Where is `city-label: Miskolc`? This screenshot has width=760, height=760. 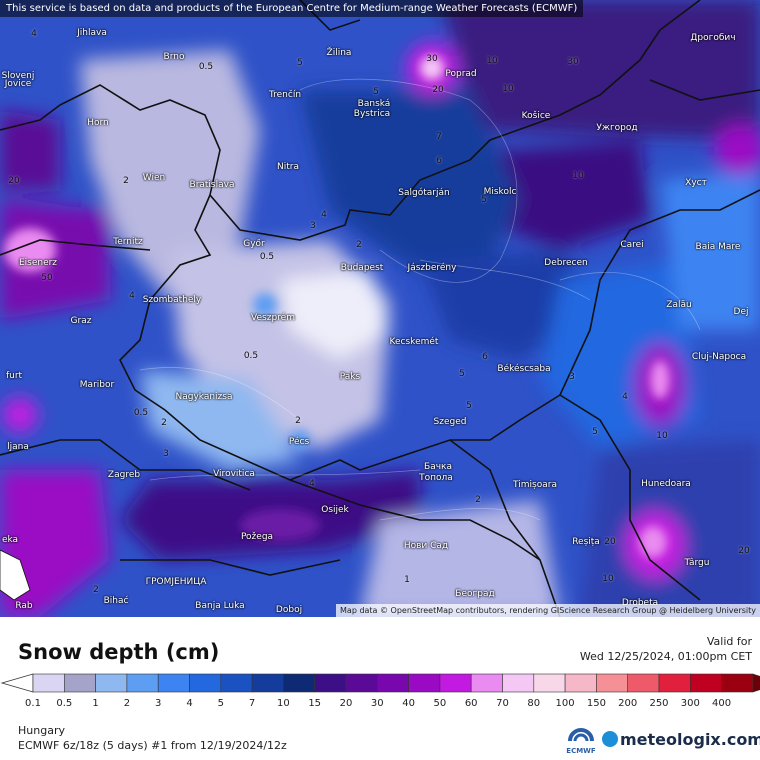
city-label: Miskolc is located at coordinates (500, 192).